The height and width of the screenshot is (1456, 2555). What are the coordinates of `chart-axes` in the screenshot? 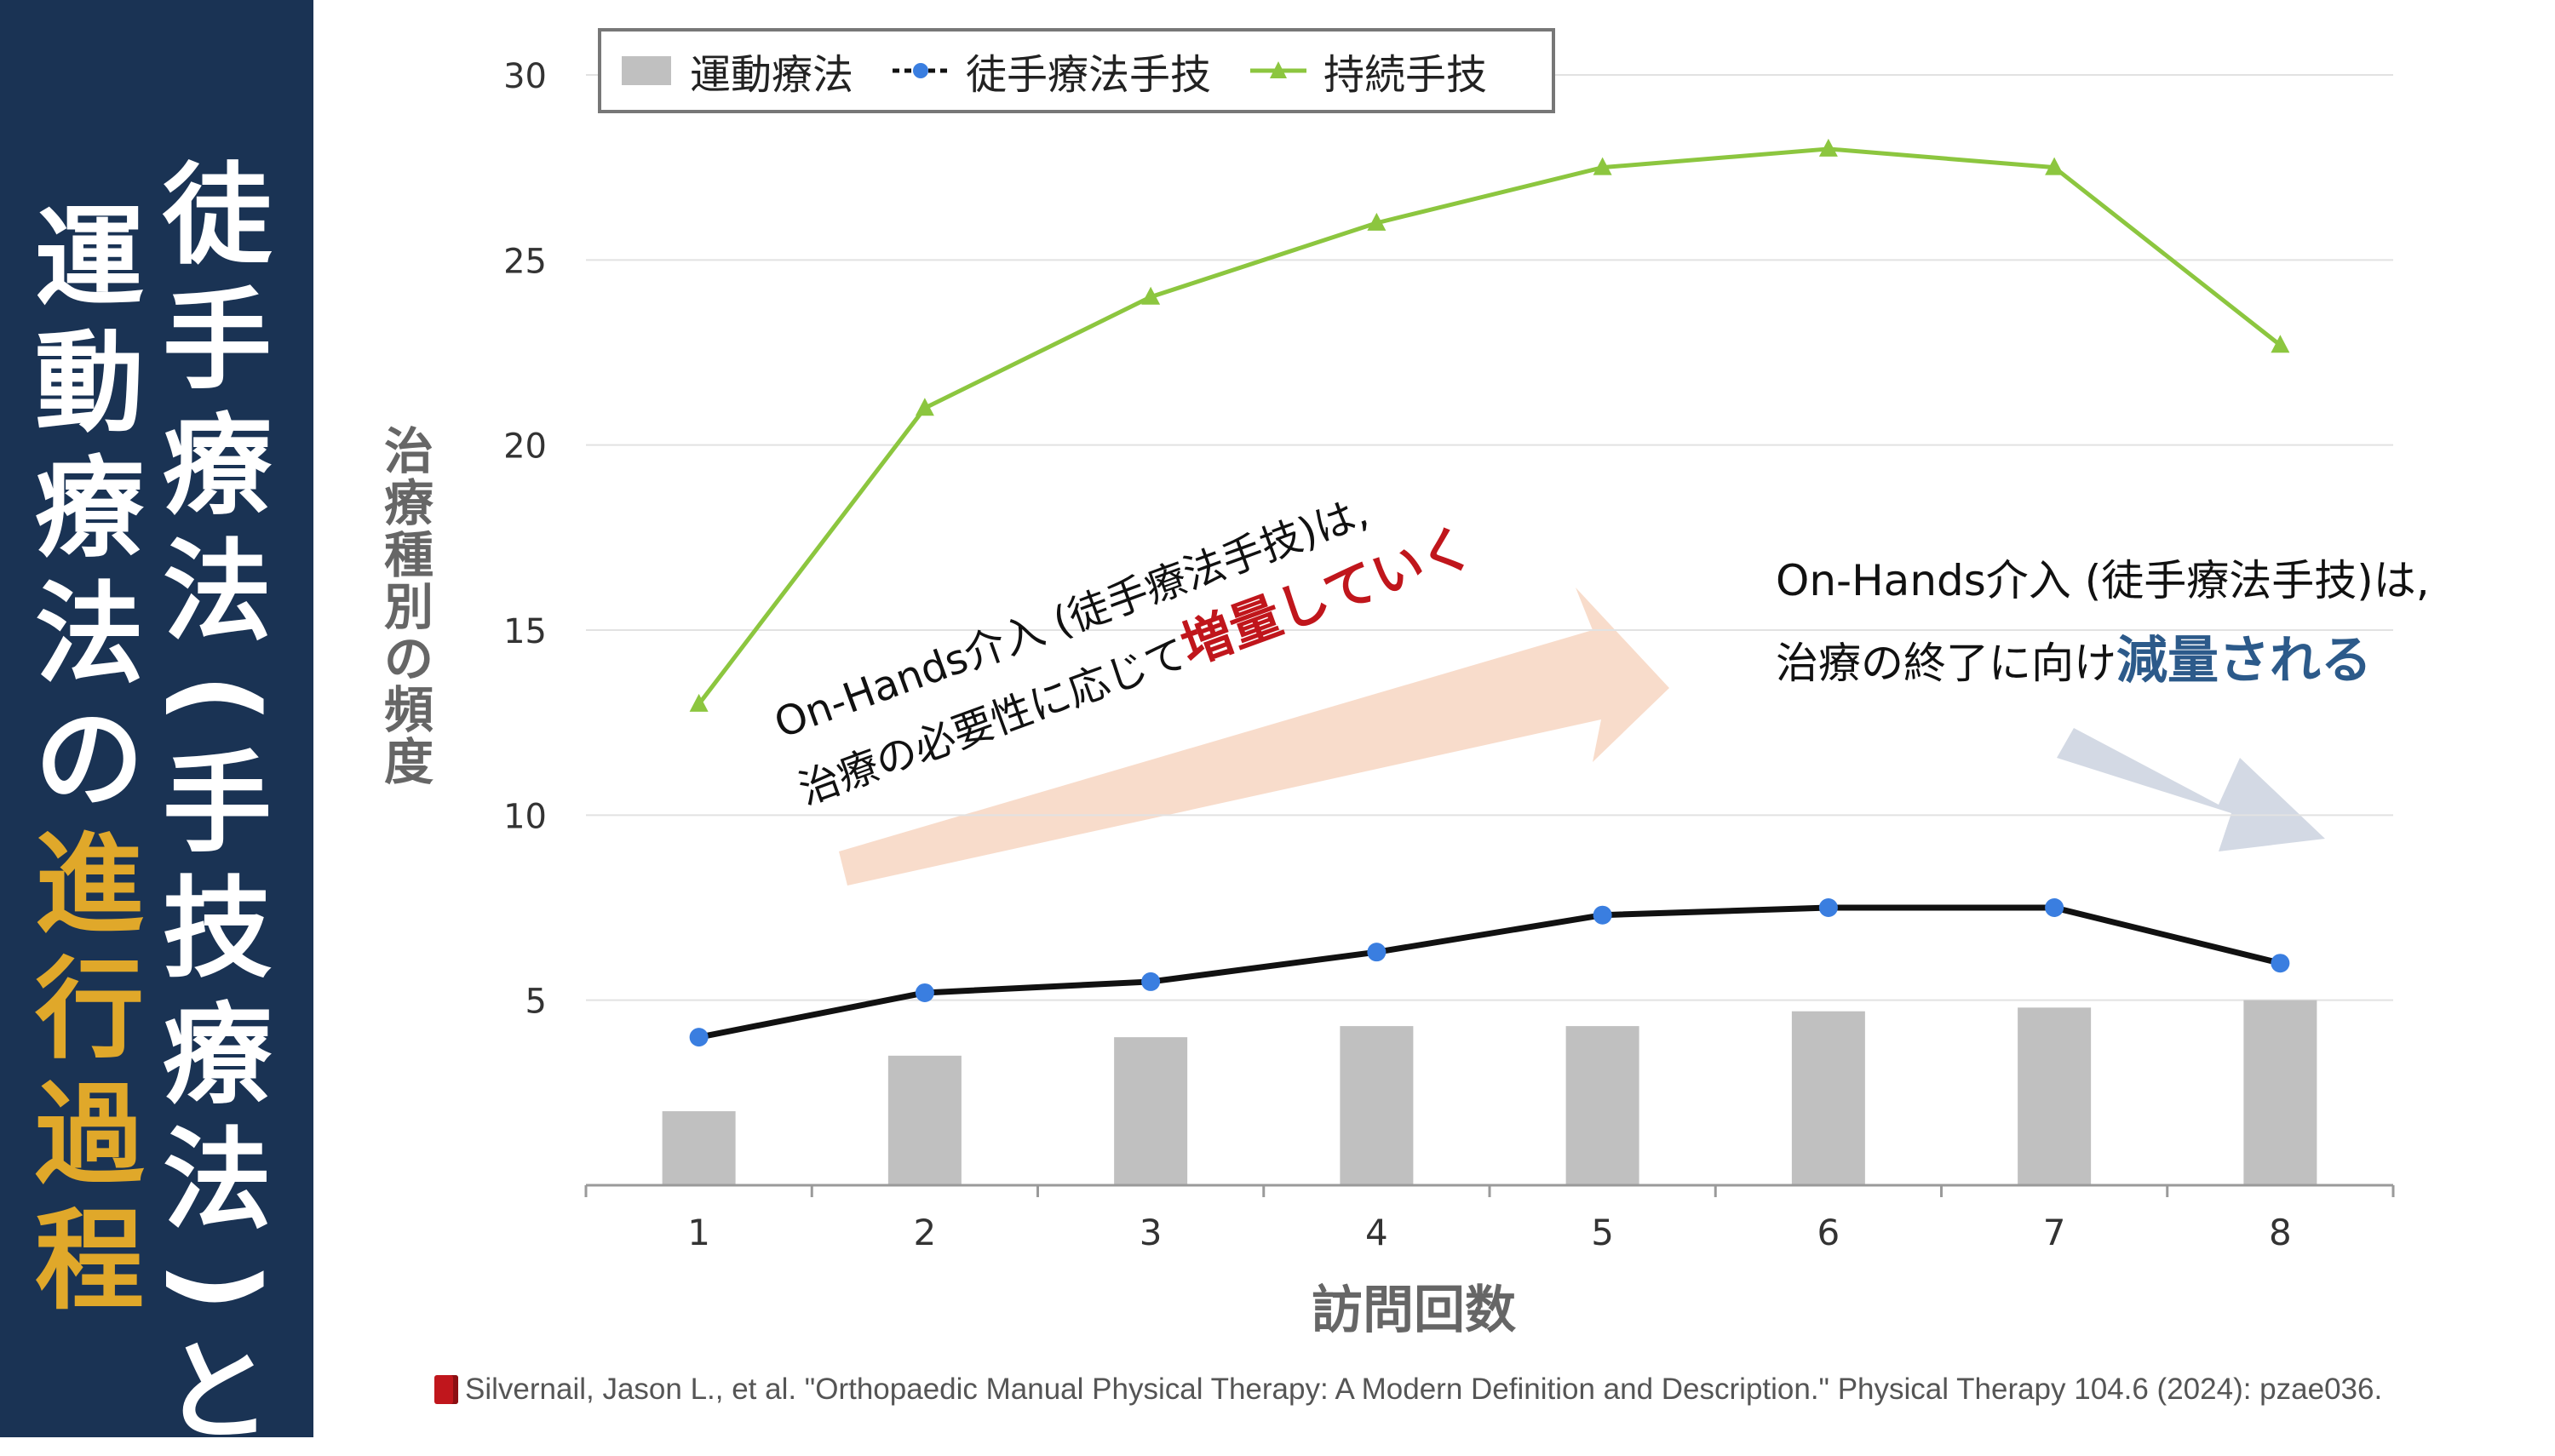 It's located at (1489, 1190).